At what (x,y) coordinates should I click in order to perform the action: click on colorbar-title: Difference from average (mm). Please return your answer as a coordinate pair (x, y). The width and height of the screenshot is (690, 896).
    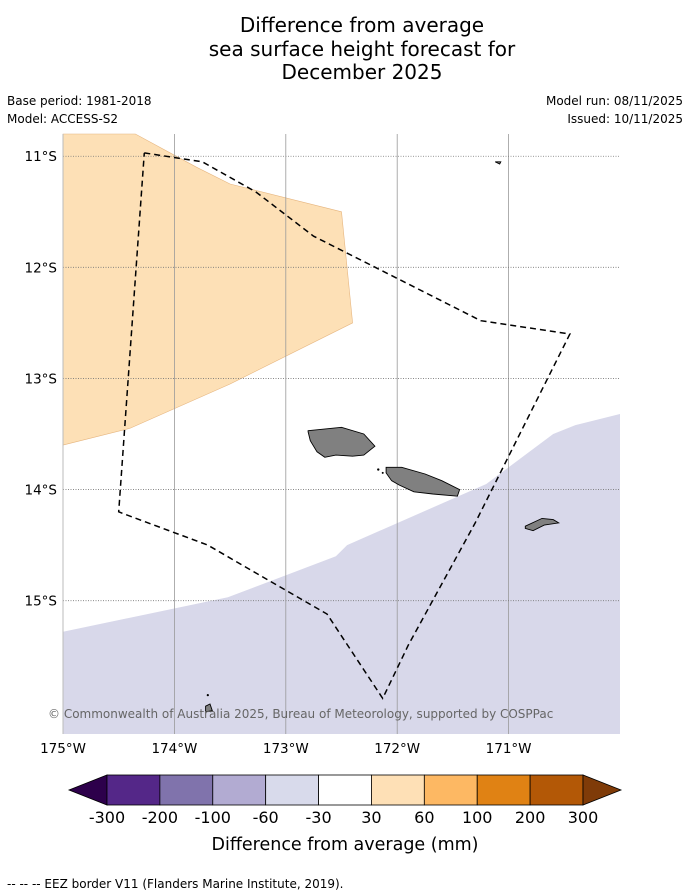
    Looking at the image, I should click on (344, 845).